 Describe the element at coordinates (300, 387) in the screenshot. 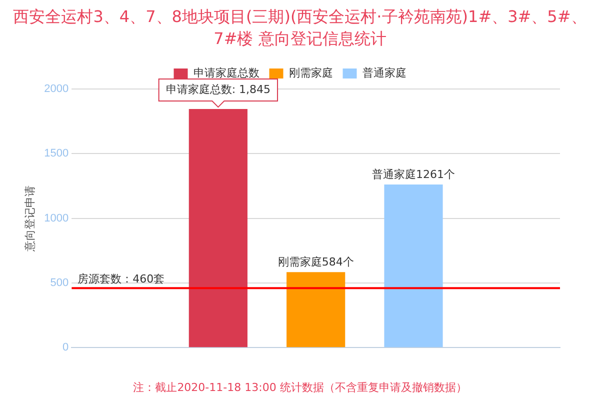

I see `text: 注：截止2020-11-18 13:00 统计数据（不含重复申请及撤销数据）` at that location.